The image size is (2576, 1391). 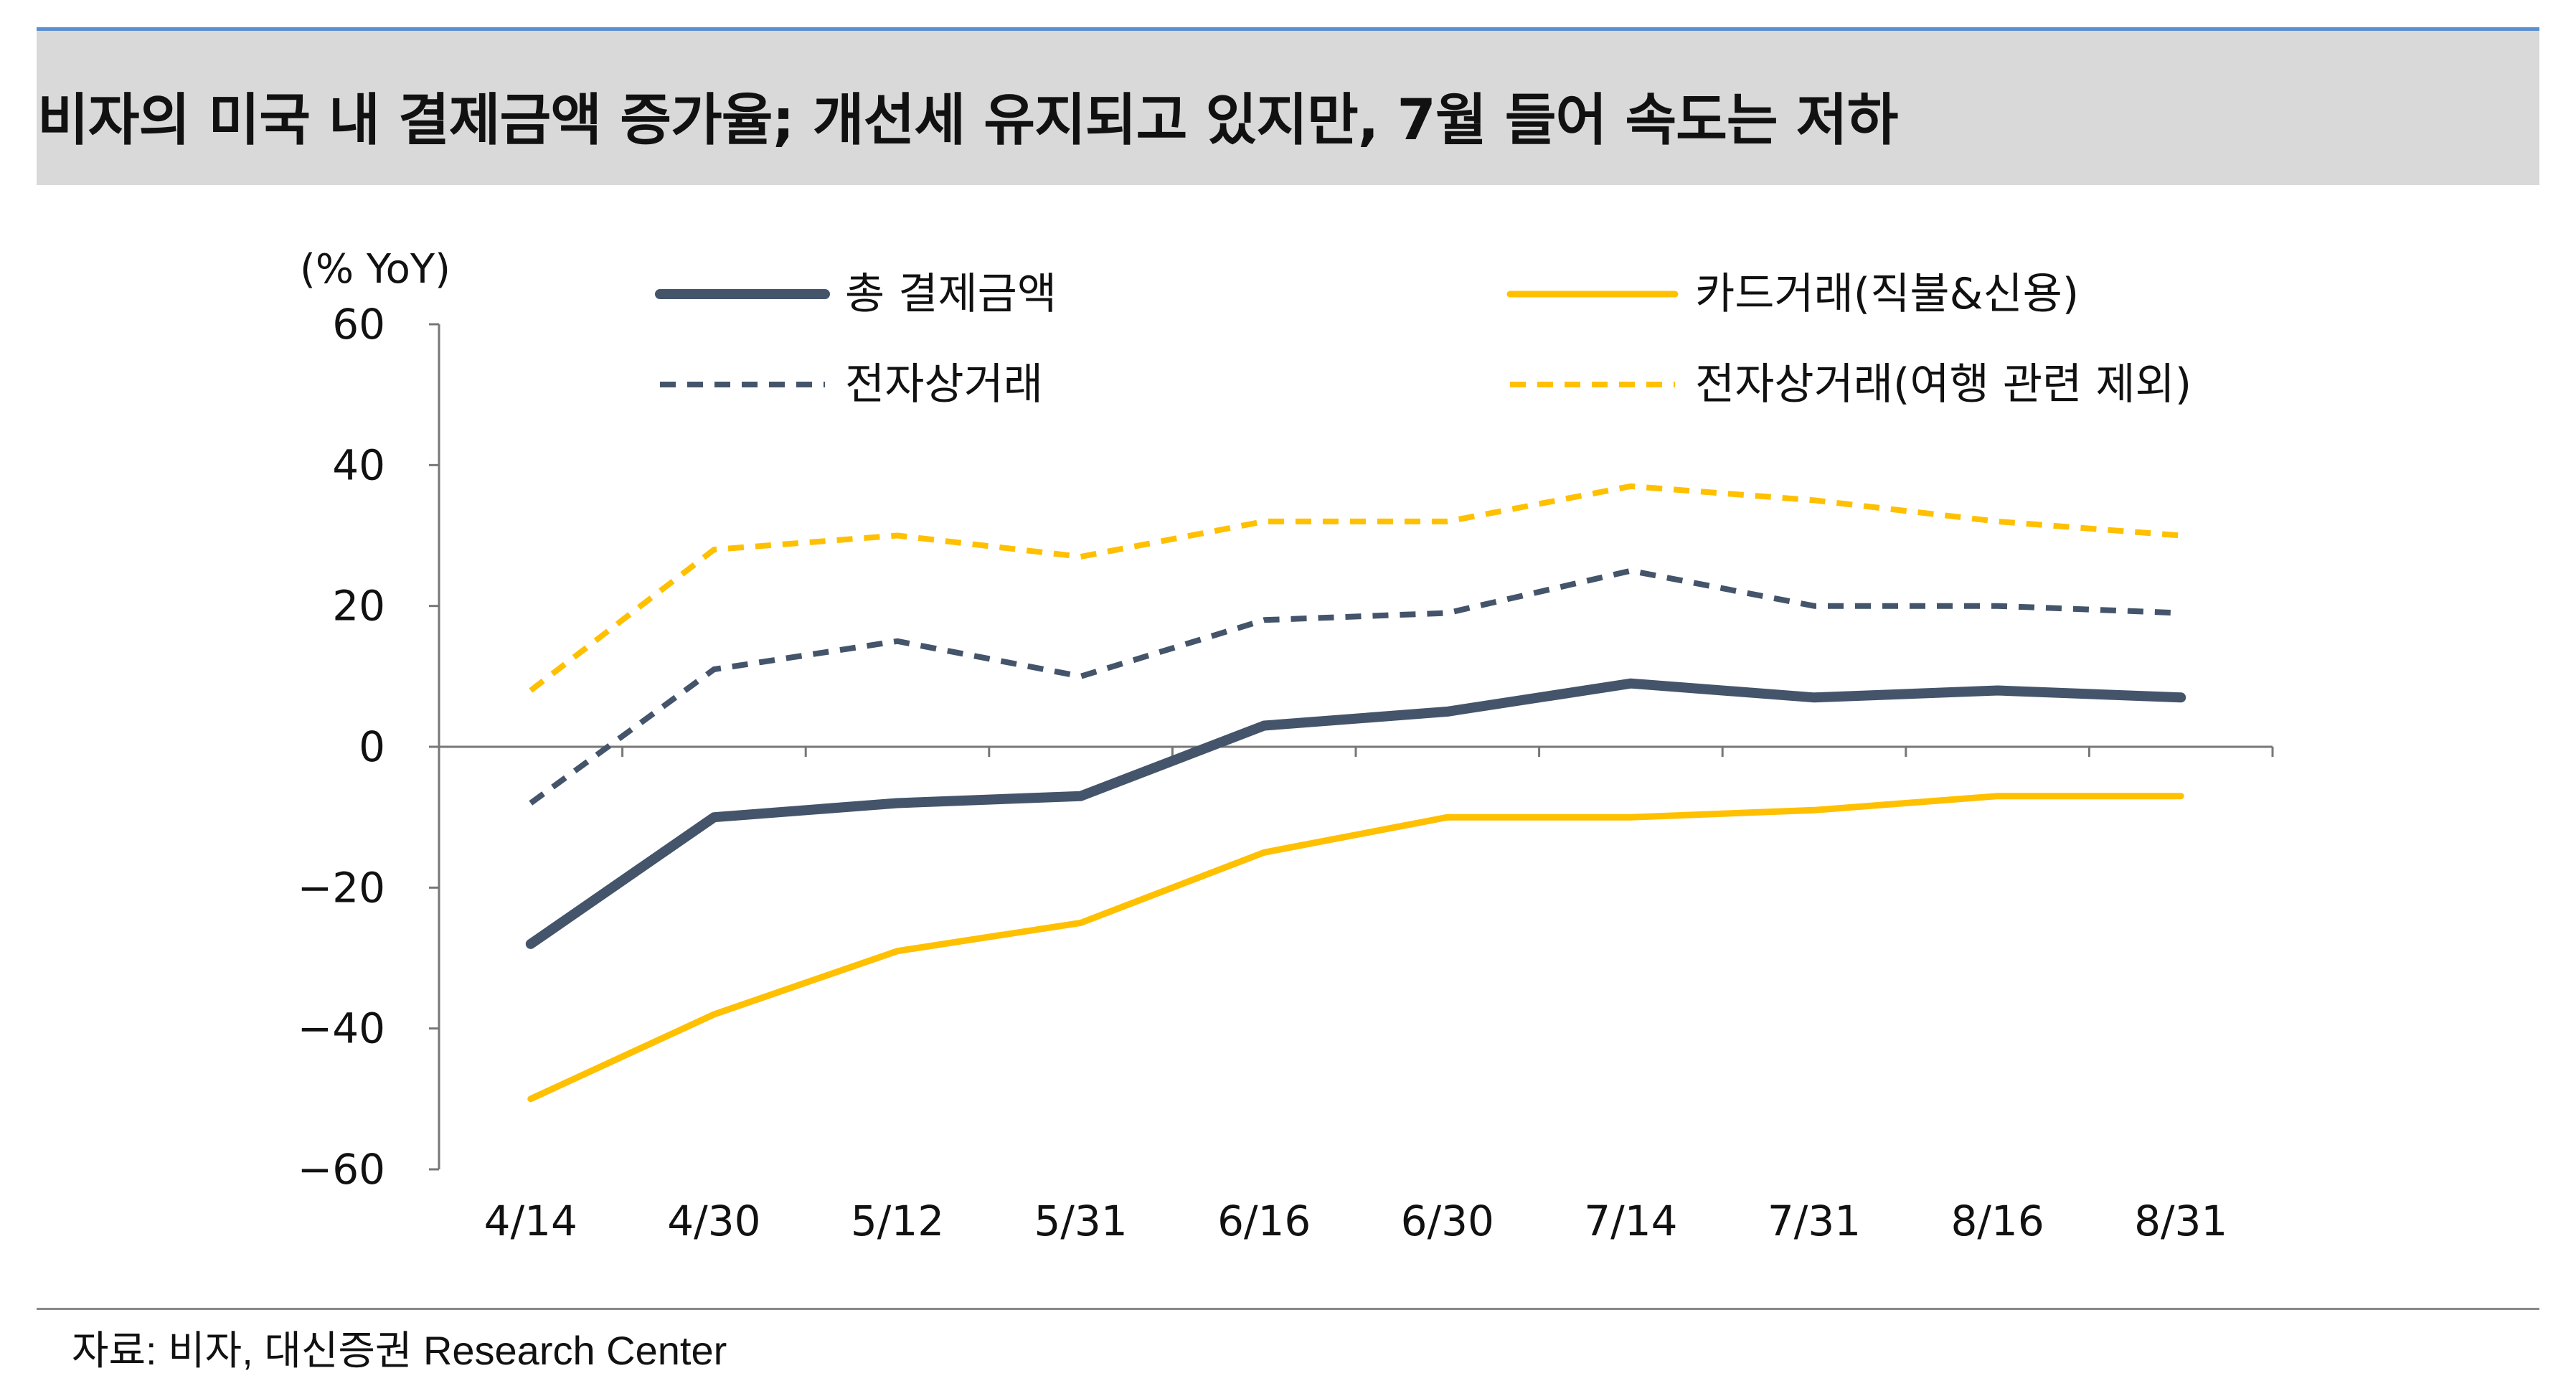 I want to click on legend-label-2: 카드거래(직불&신용), so click(x=1887, y=294).